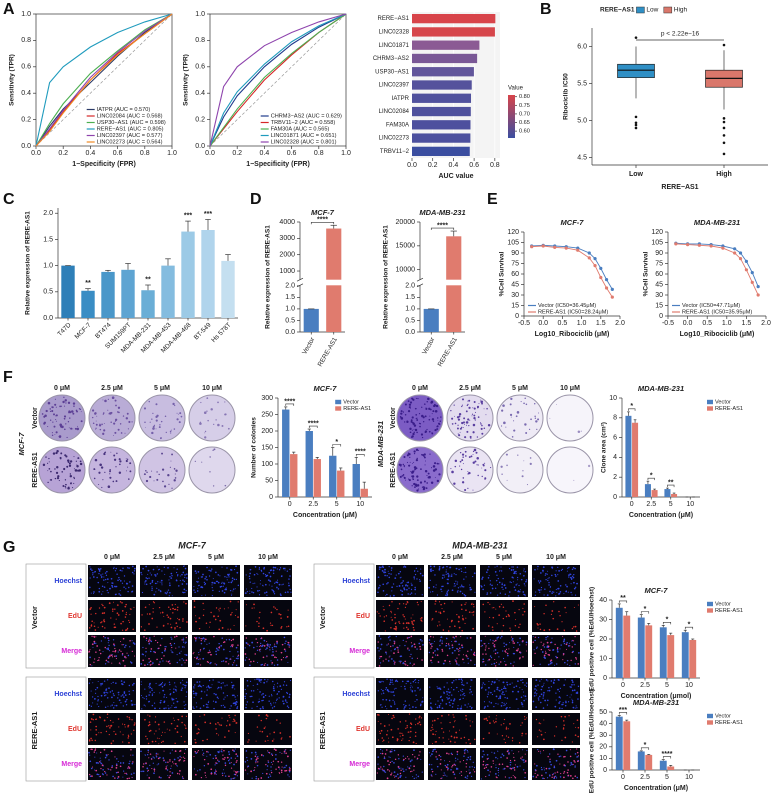 The image size is (779, 796). Describe the element at coordinates (104, 80) in the screenshot. I see `series-line` at that location.